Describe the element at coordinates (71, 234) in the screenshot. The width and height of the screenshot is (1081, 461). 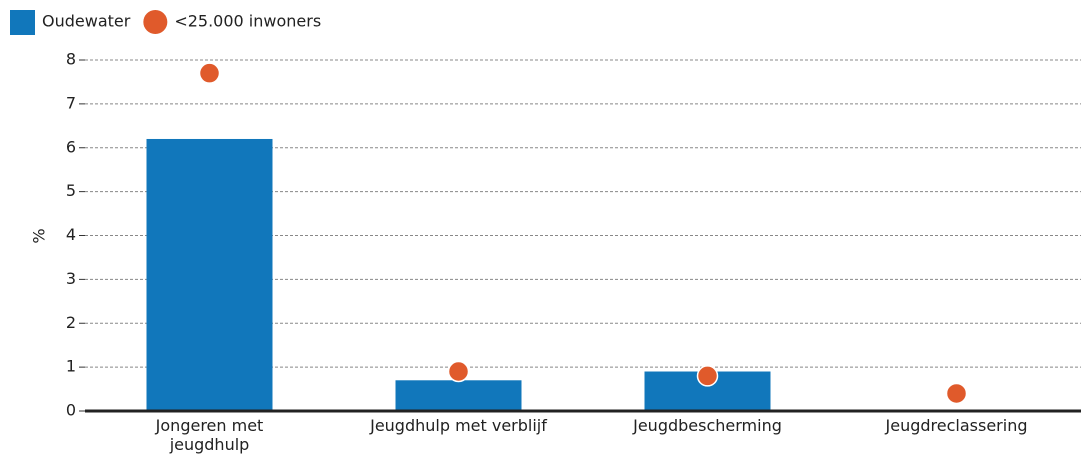
I see `y-tick-label: 4` at that location.